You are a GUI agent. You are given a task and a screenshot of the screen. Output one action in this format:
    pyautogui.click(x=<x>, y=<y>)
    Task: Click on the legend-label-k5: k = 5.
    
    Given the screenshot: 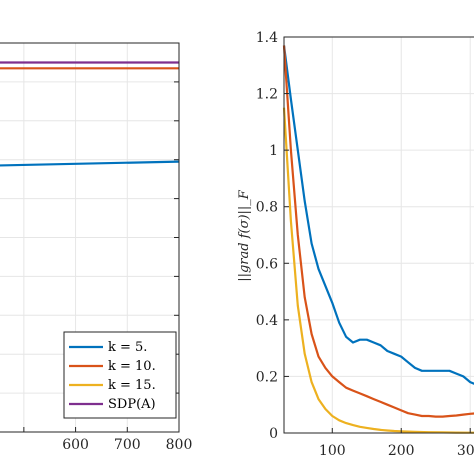 What is the action you would take?
    pyautogui.click(x=127, y=347)
    